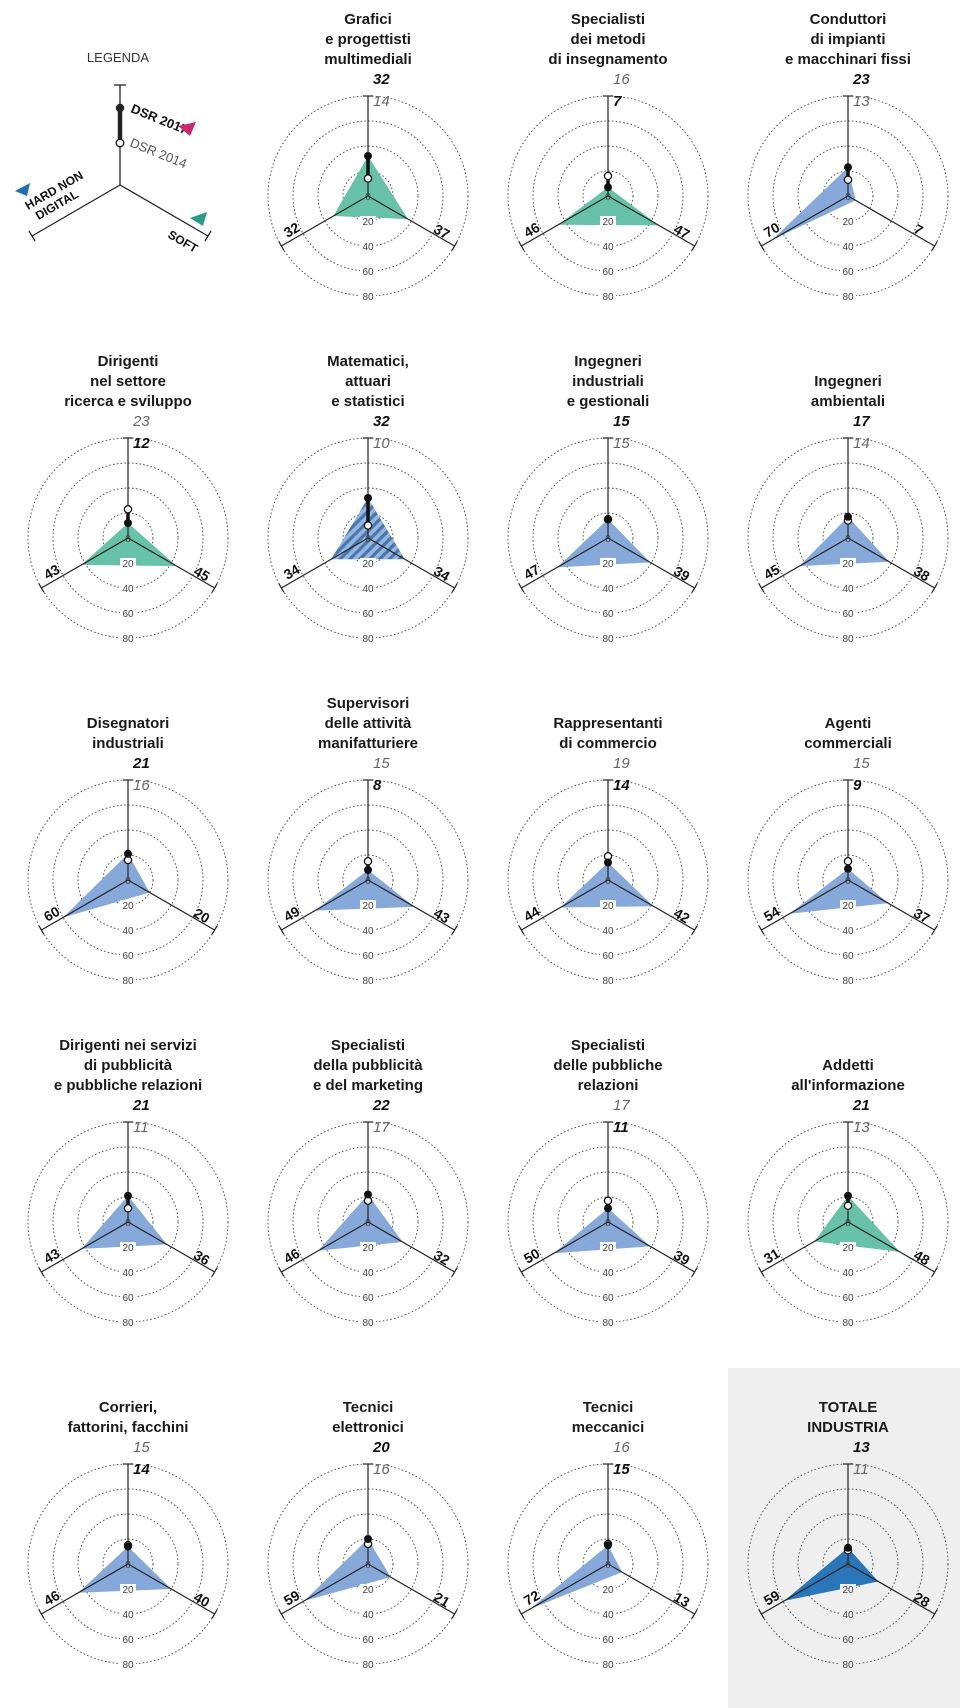 This screenshot has width=960, height=1708. I want to click on panel-title: Specialisti delle pubbliche relazioni, so click(608, 1065).